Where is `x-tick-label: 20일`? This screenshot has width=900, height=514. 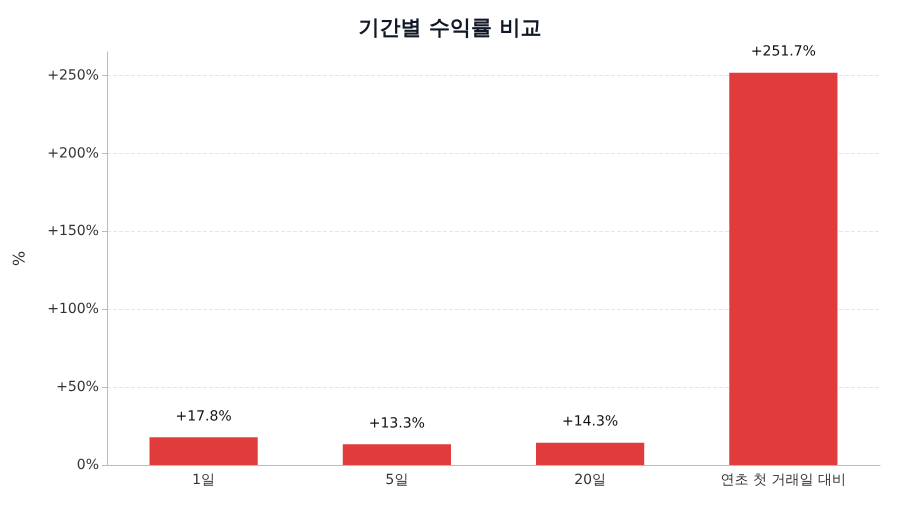 x-tick-label: 20일 is located at coordinates (590, 480).